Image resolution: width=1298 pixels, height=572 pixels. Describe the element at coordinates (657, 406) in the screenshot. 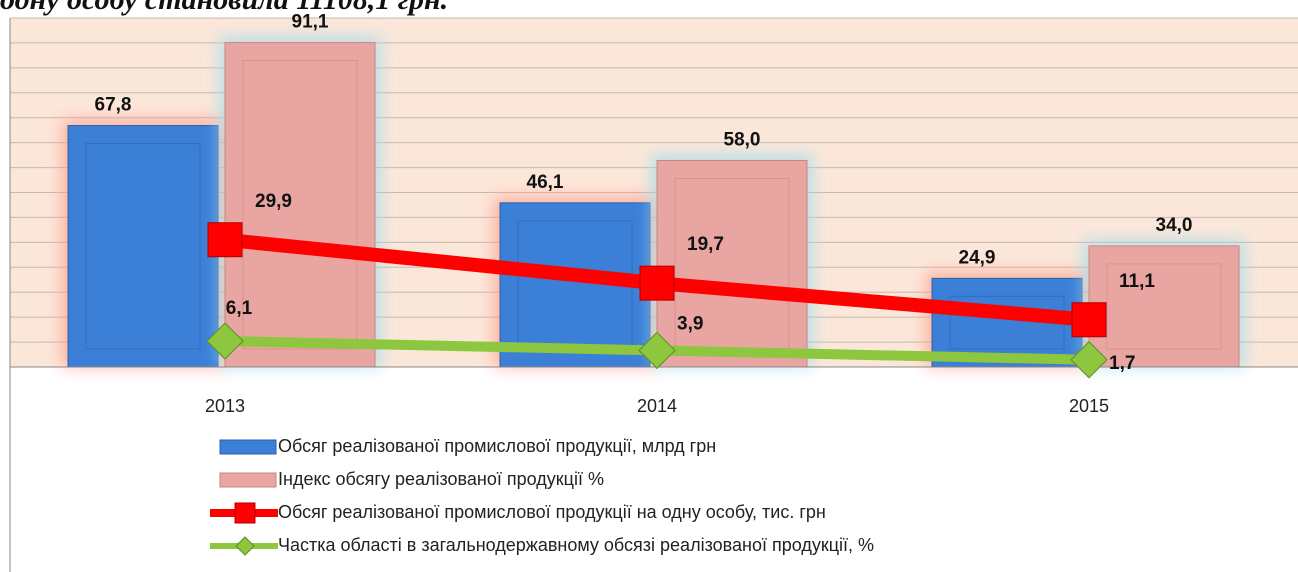

I see `x-tick-label: 2014` at that location.